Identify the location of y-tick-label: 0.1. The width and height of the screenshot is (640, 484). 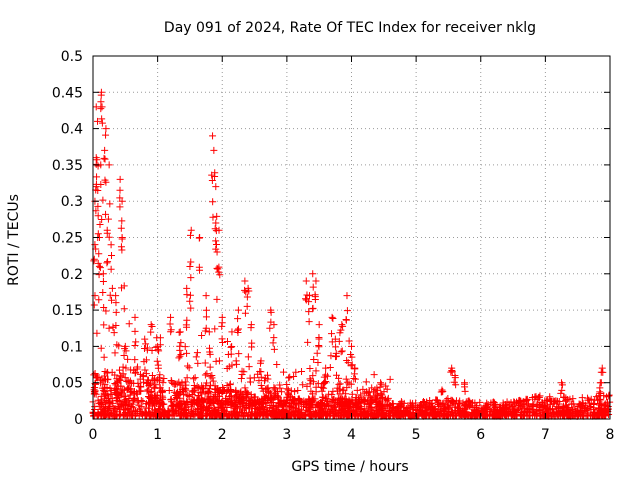
(72, 347).